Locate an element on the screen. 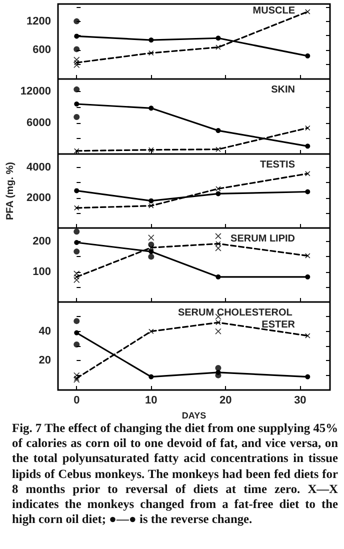 Image resolution: width=344 pixels, height=549 pixels. x-axis-title: DAYS is located at coordinates (194, 415).